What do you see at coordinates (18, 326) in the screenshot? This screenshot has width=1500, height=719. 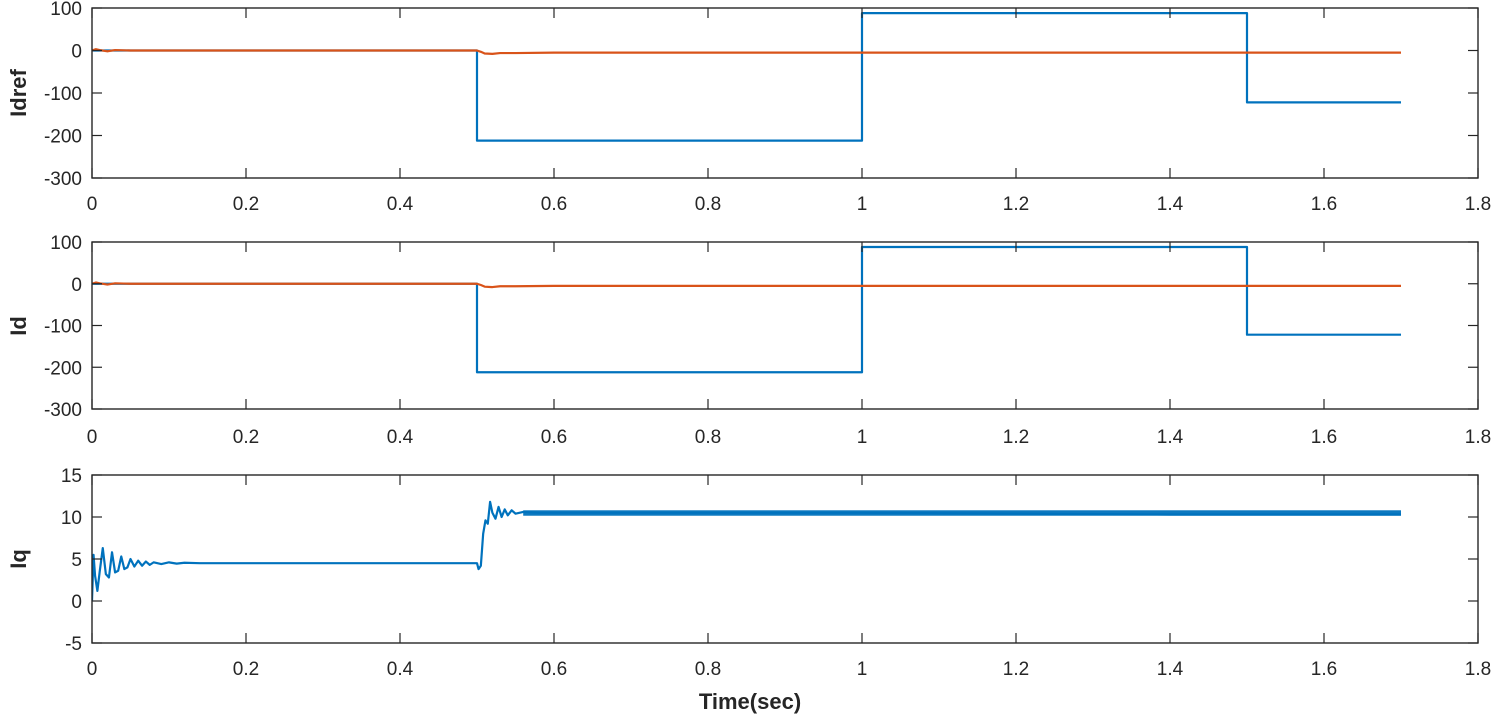 I see `y-axis-title: Id` at bounding box center [18, 326].